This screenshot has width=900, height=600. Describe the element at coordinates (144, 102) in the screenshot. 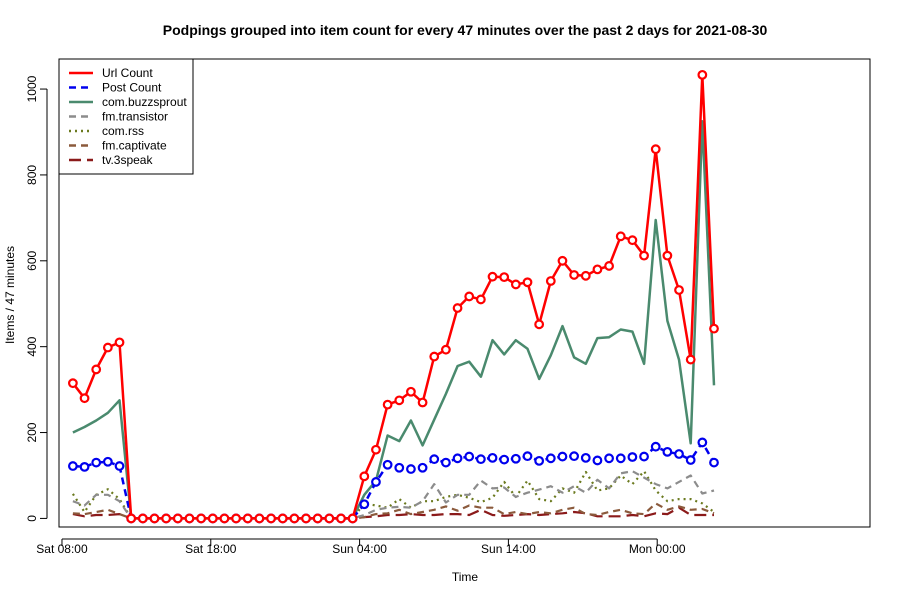

I see `legend-label-com-buzzsprout: com.buzzsprout` at that location.